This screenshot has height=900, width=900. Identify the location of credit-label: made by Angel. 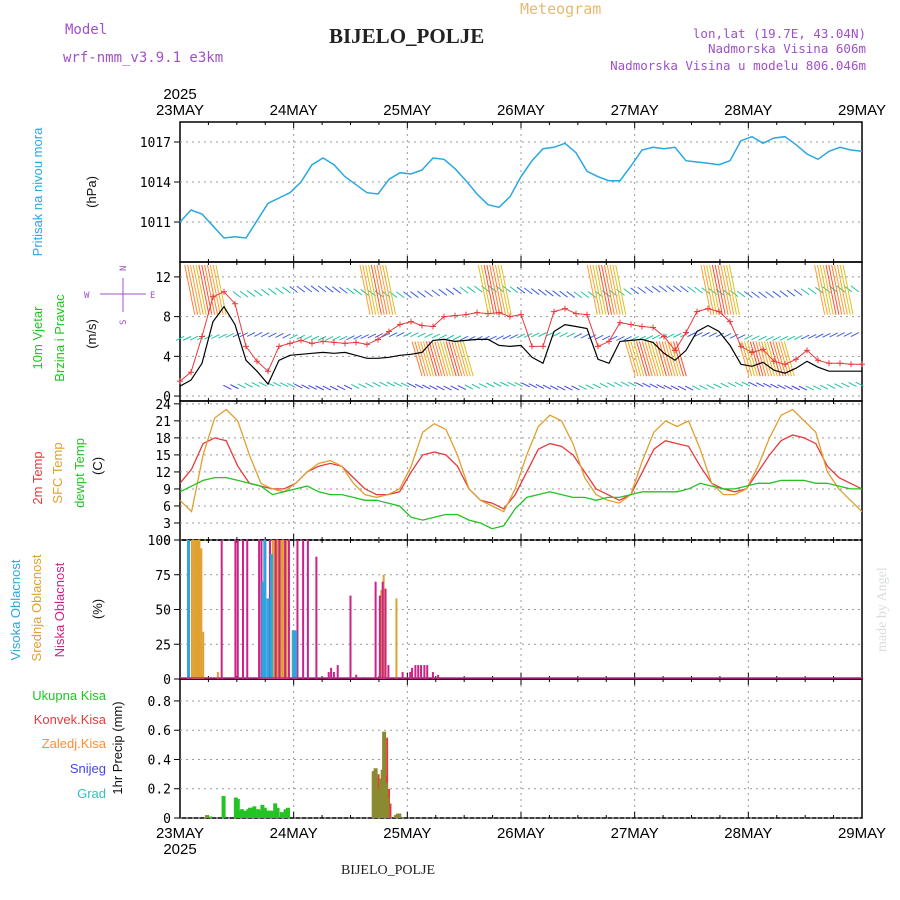
(882, 609).